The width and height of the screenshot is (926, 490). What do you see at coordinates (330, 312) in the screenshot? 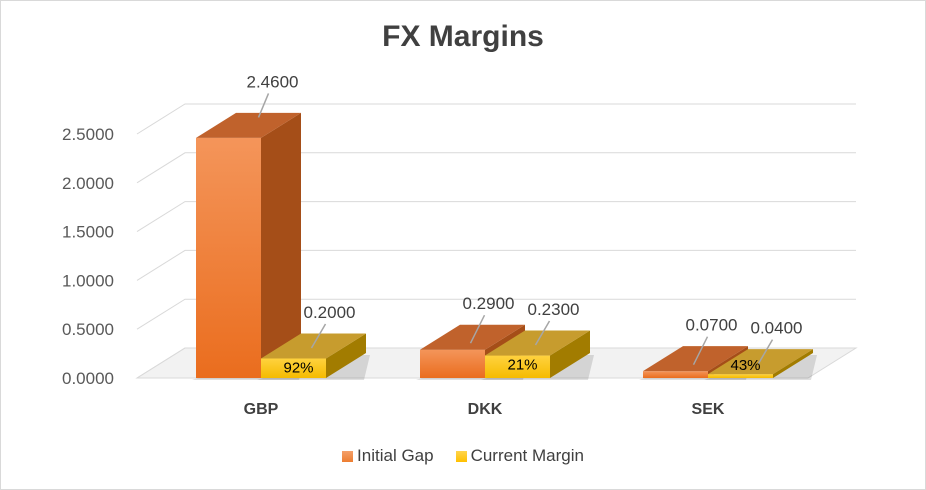
I see `bar-value-label: 0.2000` at bounding box center [330, 312].